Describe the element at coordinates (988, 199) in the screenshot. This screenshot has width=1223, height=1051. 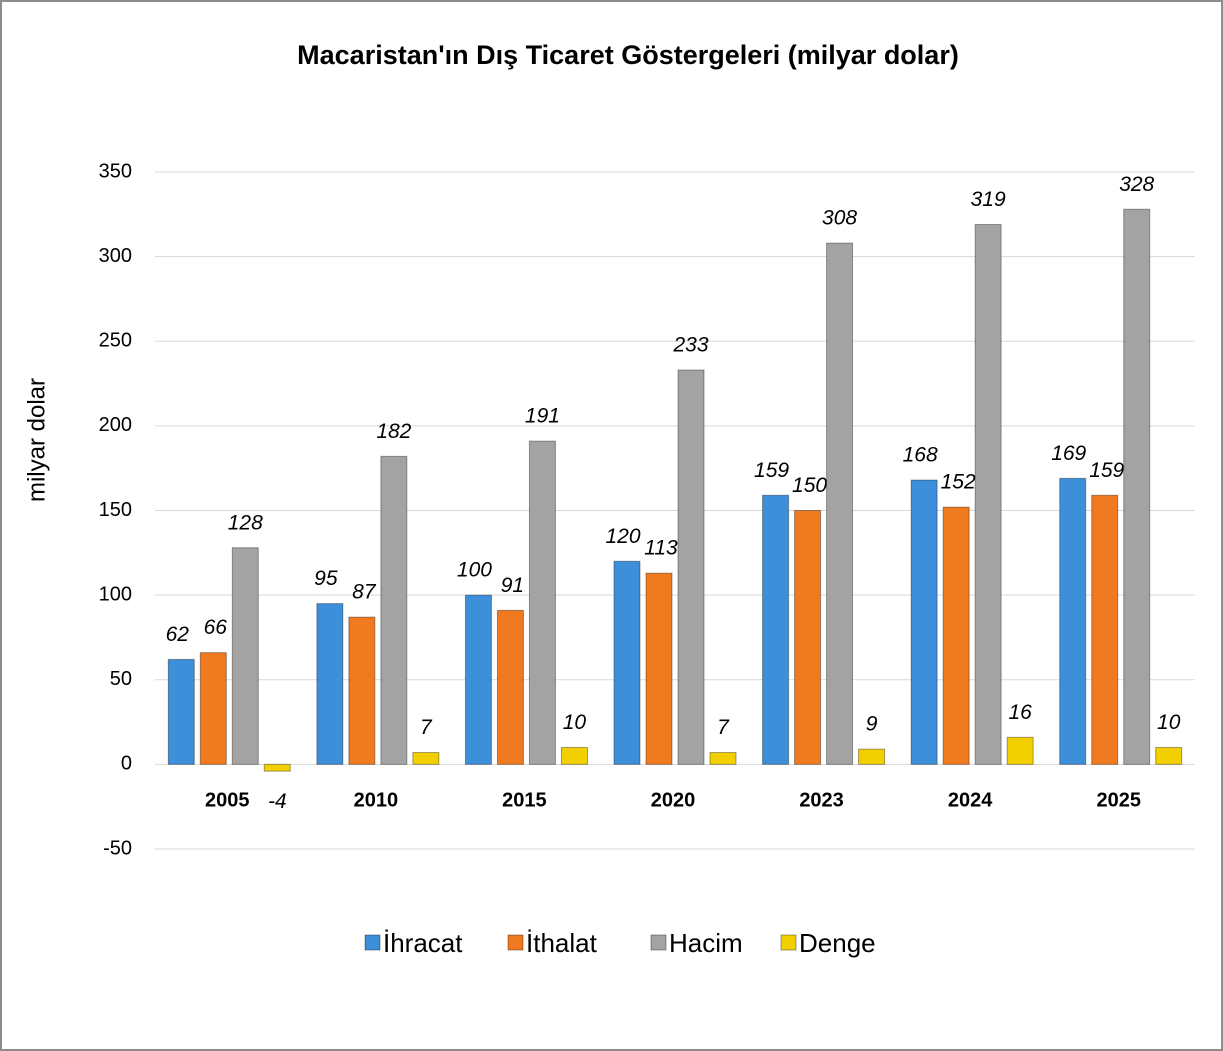
I see `data-label: 319` at that location.